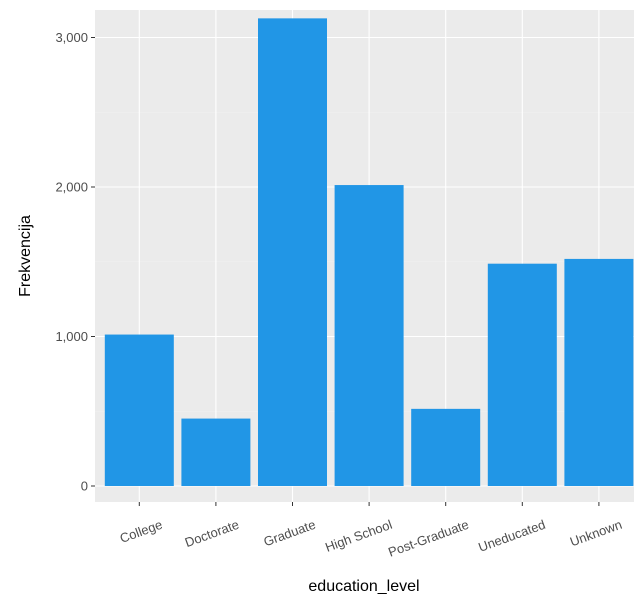 This screenshot has height=602, width=634. Describe the element at coordinates (358, 536) in the screenshot. I see `x-tick-label: High School` at that location.